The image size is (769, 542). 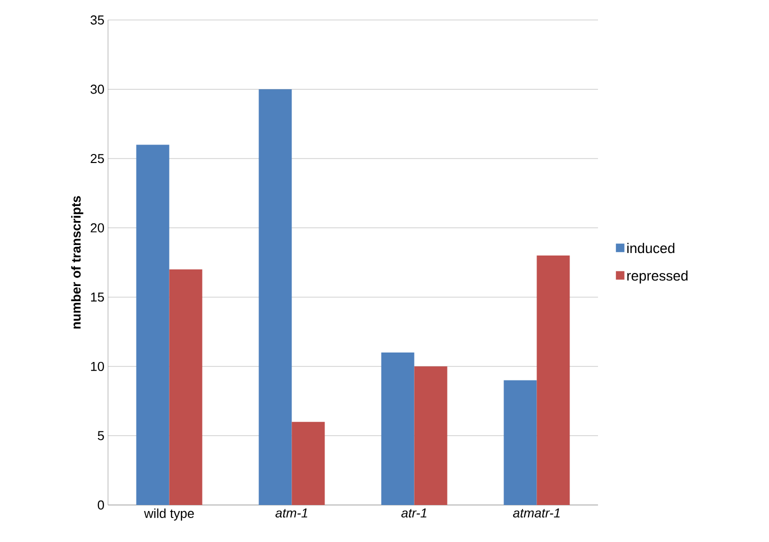 What do you see at coordinates (97, 227) in the screenshot?
I see `y-tick-label: 20` at bounding box center [97, 227].